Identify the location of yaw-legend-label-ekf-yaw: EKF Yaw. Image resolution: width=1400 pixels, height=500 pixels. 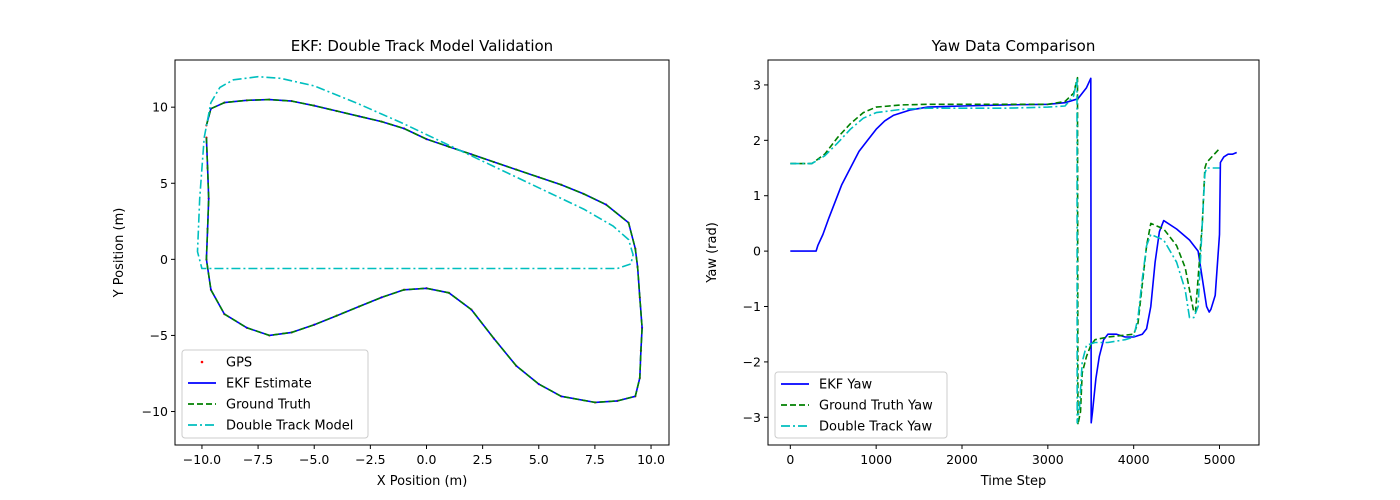
(845, 385).